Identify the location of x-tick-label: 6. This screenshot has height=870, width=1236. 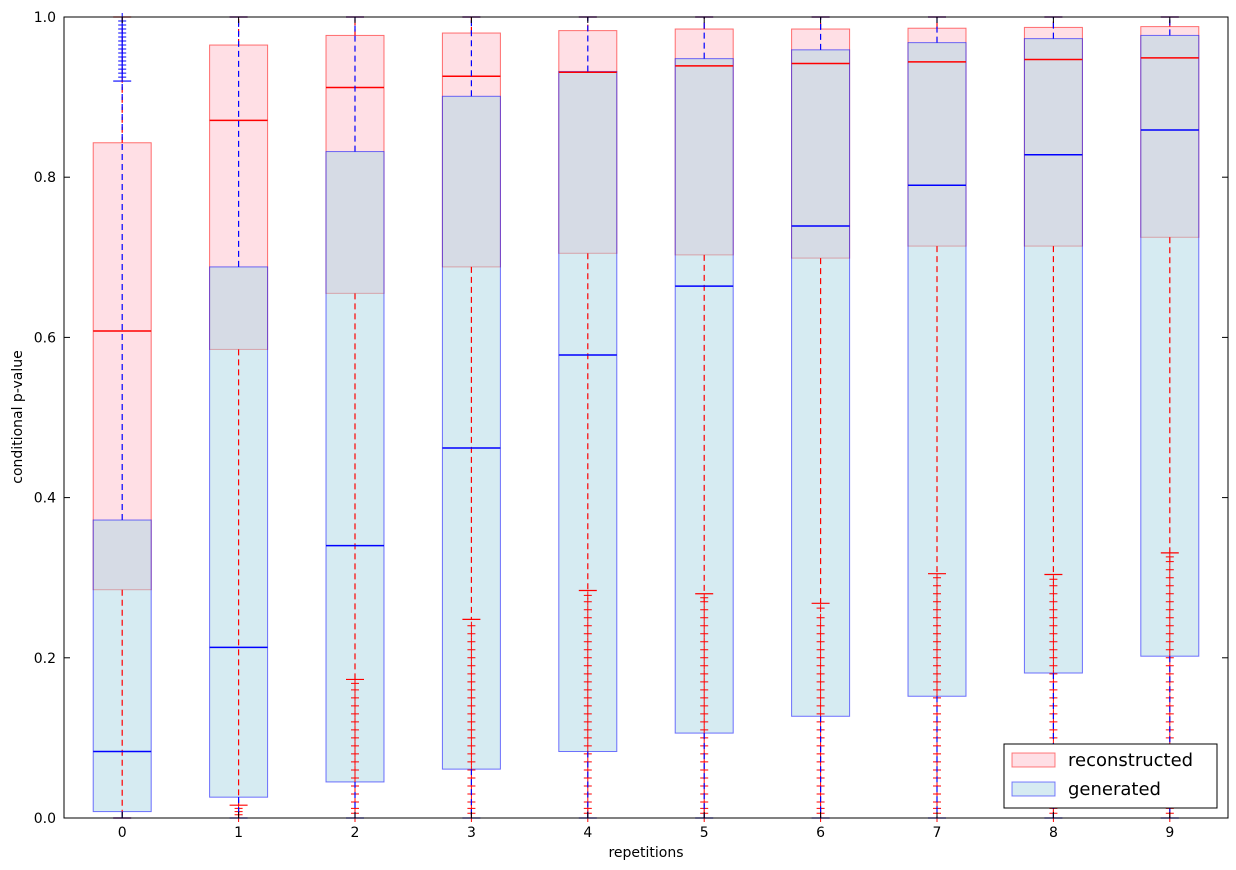
(820, 833).